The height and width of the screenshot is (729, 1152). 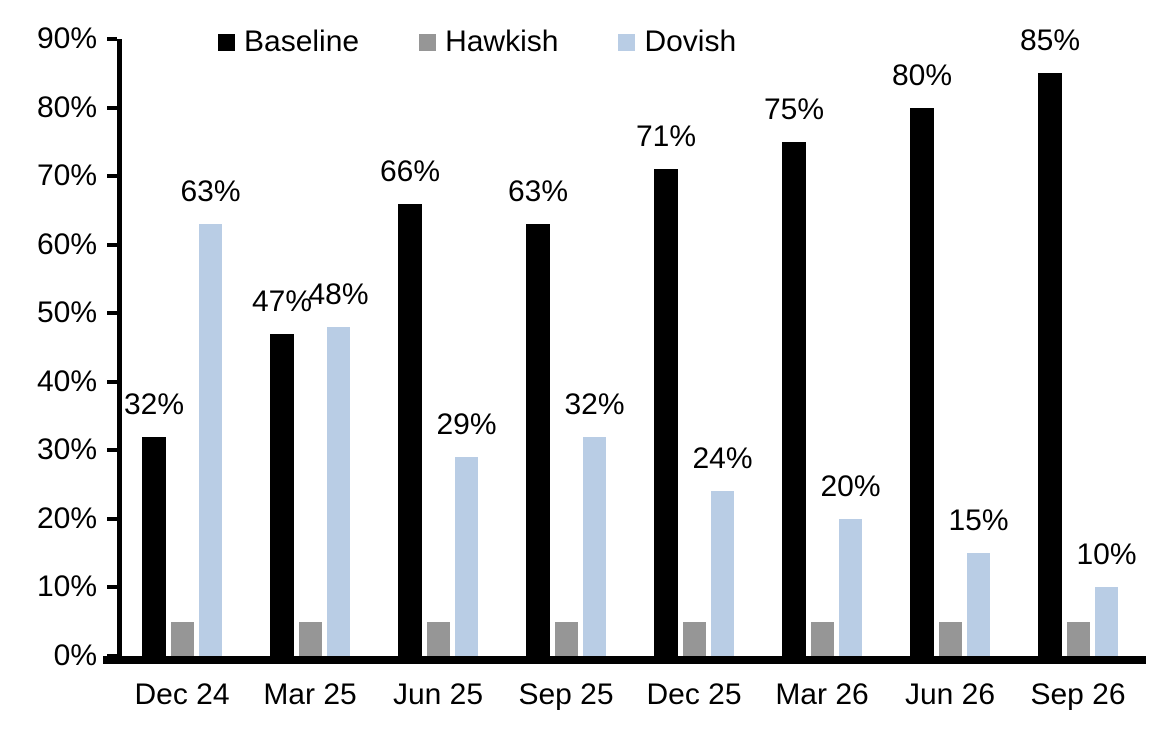 I want to click on bar-group-sep-26: 85% 10%, so click(x=1082, y=340).